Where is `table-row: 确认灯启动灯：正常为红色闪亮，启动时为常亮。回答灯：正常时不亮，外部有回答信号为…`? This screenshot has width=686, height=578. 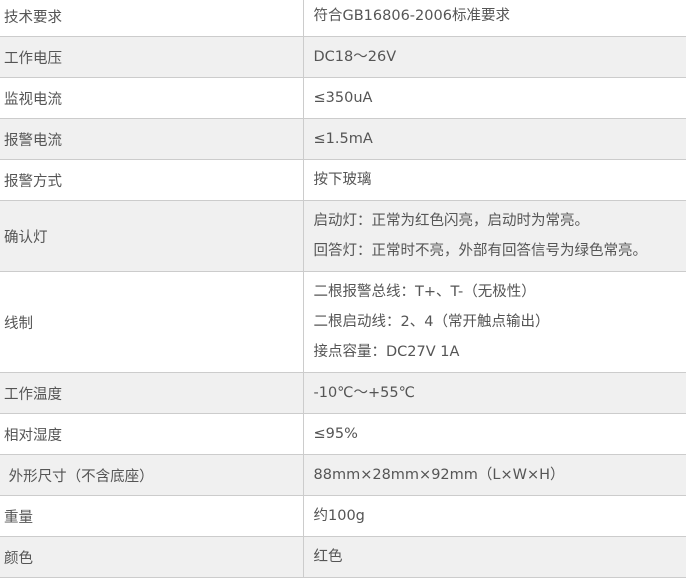 table-row: 确认灯启动灯：正常为红色闪亮，启动时为常亮。回答灯：正常时不亮，外部有回答信号为… is located at coordinates (343, 236).